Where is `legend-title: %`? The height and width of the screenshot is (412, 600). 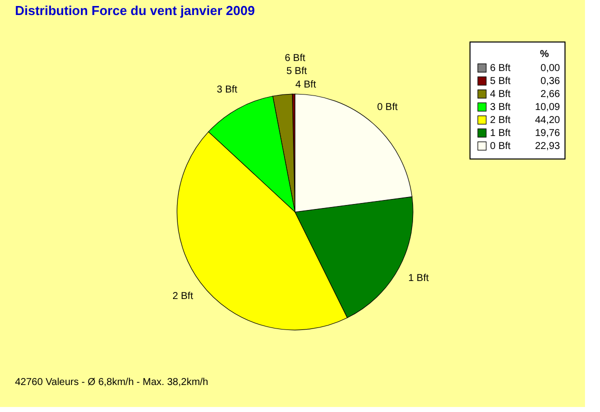 legend-title: % is located at coordinates (544, 54).